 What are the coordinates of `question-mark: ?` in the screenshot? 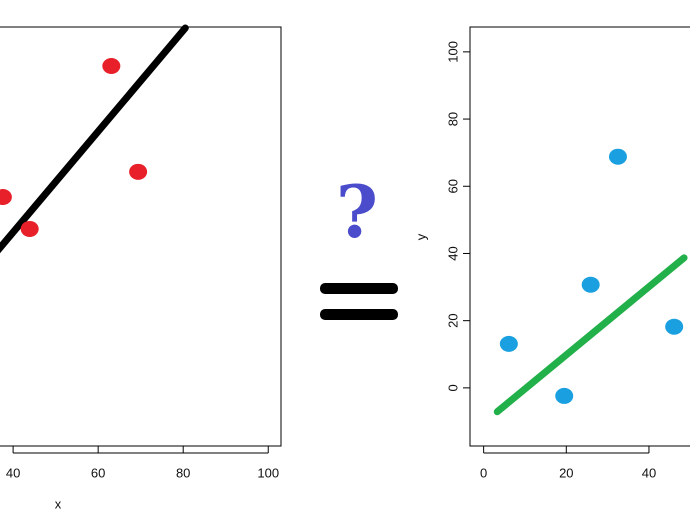 It's located at (357, 211).